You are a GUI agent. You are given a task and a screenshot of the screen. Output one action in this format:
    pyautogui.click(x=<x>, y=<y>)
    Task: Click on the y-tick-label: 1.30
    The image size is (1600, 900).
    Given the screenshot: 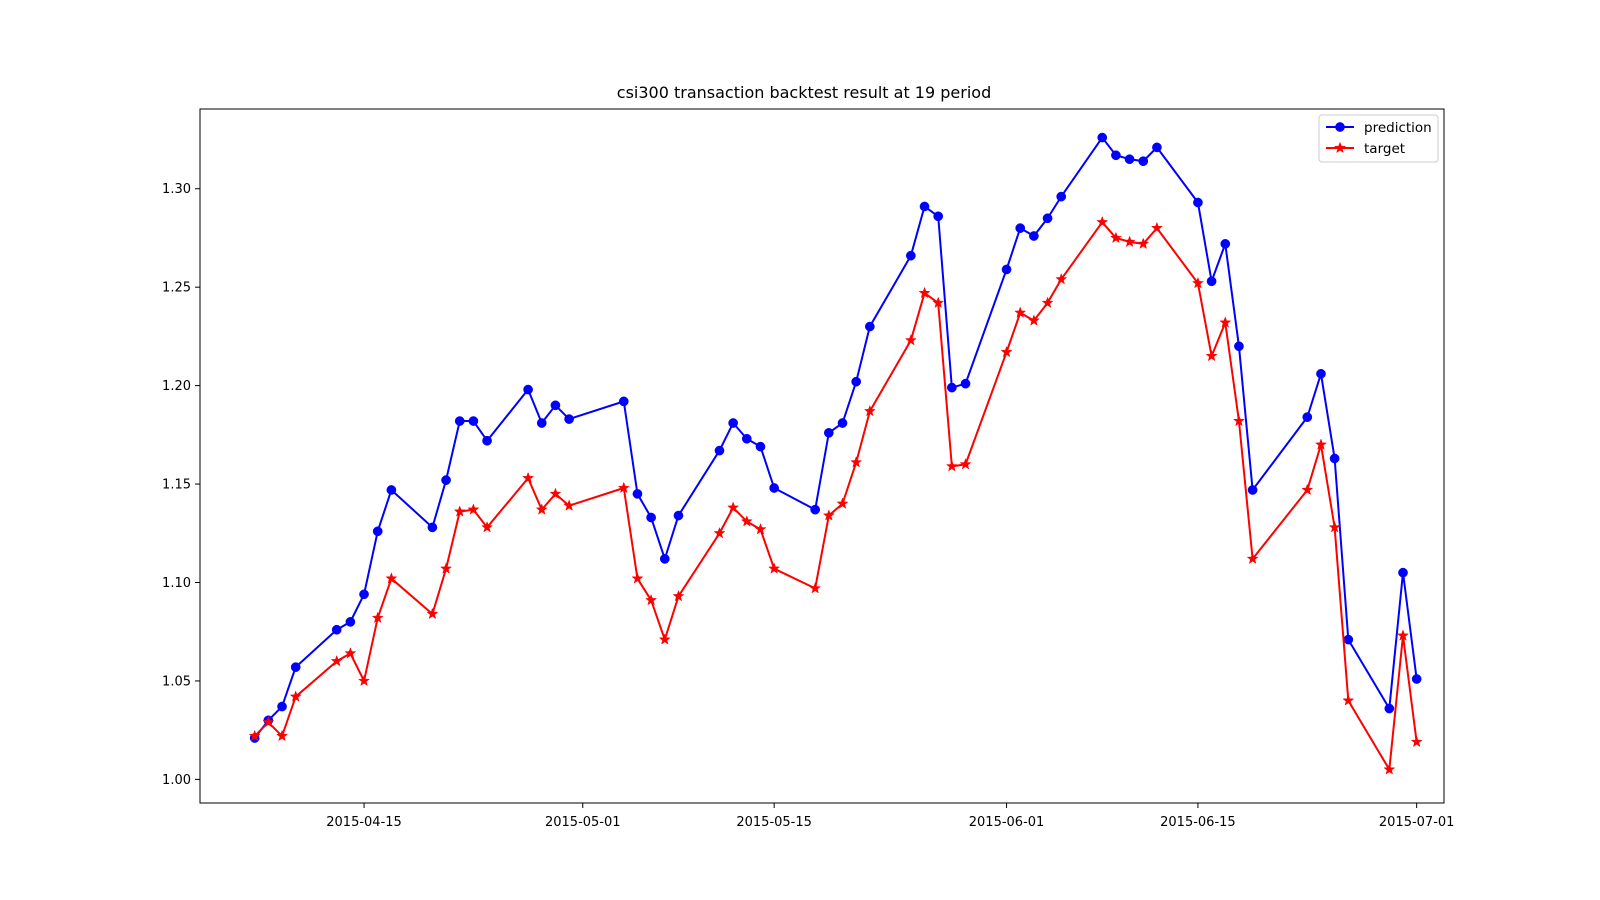 What is the action you would take?
    pyautogui.click(x=176, y=189)
    